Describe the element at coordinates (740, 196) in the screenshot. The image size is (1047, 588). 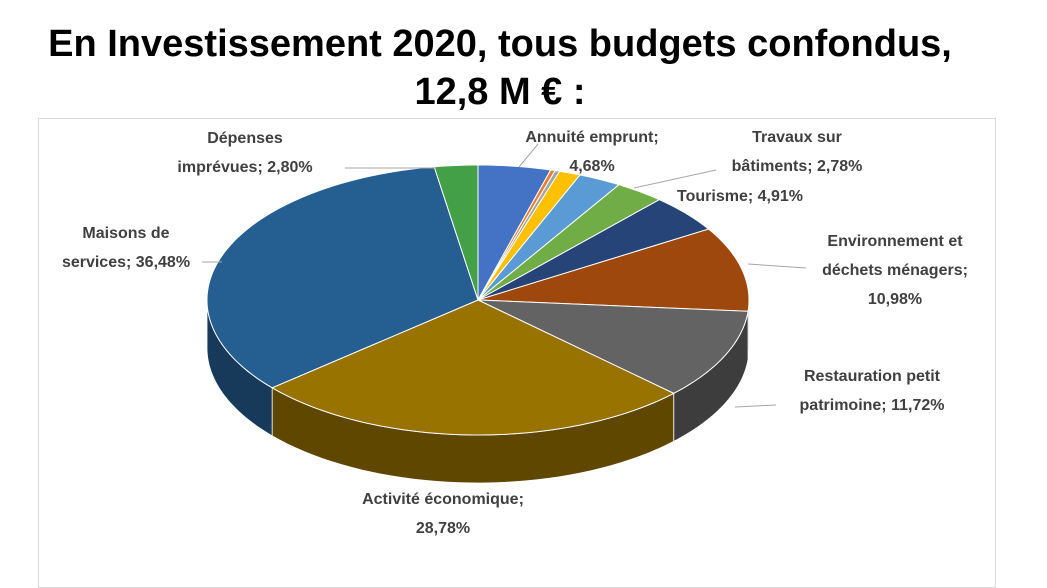
I see `data-label-6: Tourisme; 4,91%` at that location.